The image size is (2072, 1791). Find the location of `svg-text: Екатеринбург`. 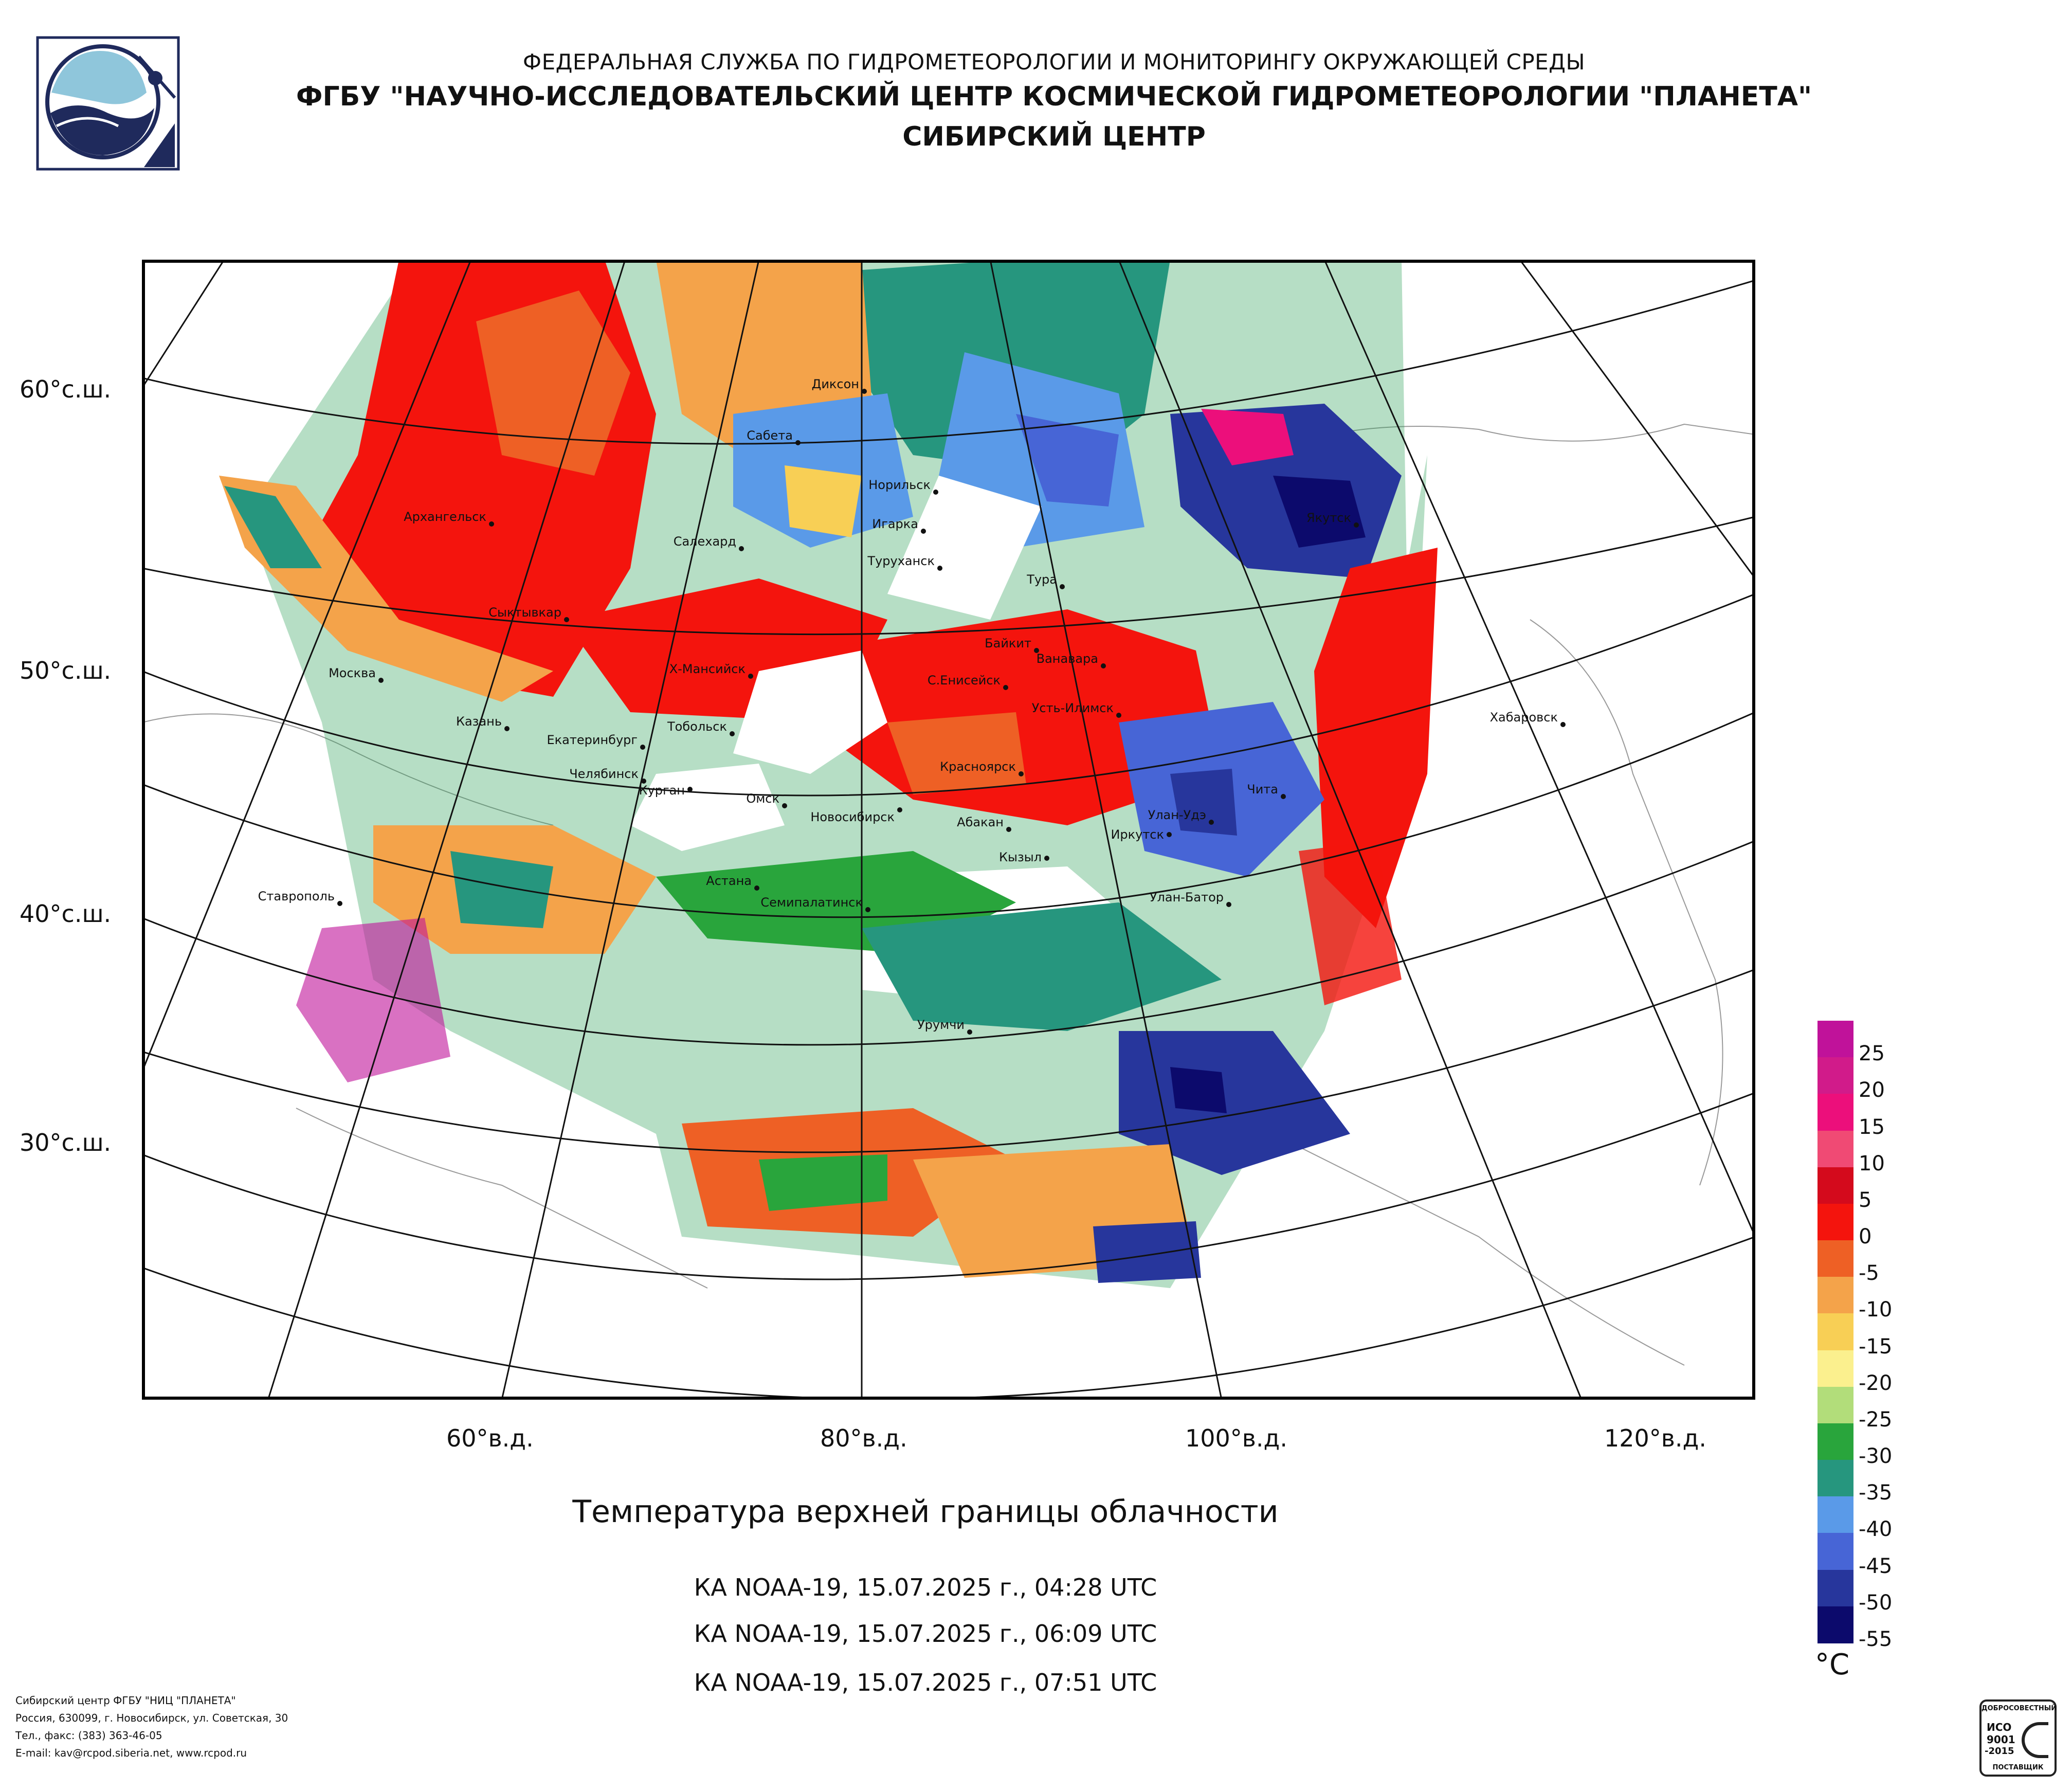

svg-text: Екатеринбург is located at coordinates (592, 740).